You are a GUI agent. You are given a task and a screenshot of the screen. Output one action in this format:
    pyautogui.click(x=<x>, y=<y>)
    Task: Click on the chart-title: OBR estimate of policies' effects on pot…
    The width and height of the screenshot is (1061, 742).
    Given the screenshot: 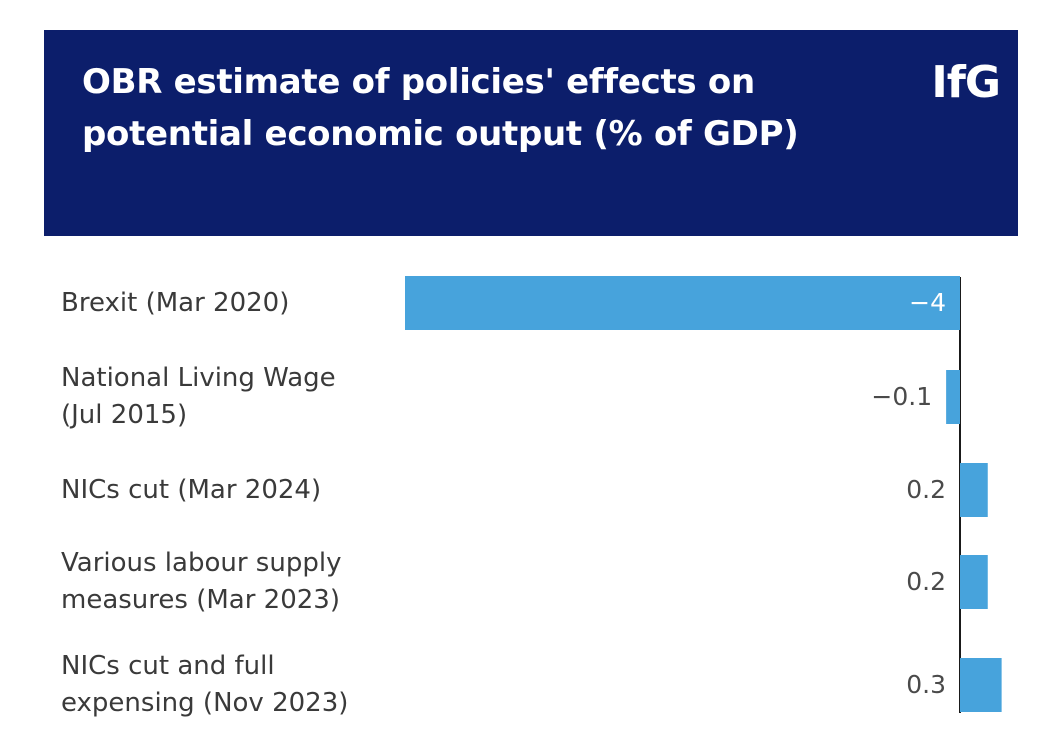 What is the action you would take?
    pyautogui.click(x=440, y=108)
    